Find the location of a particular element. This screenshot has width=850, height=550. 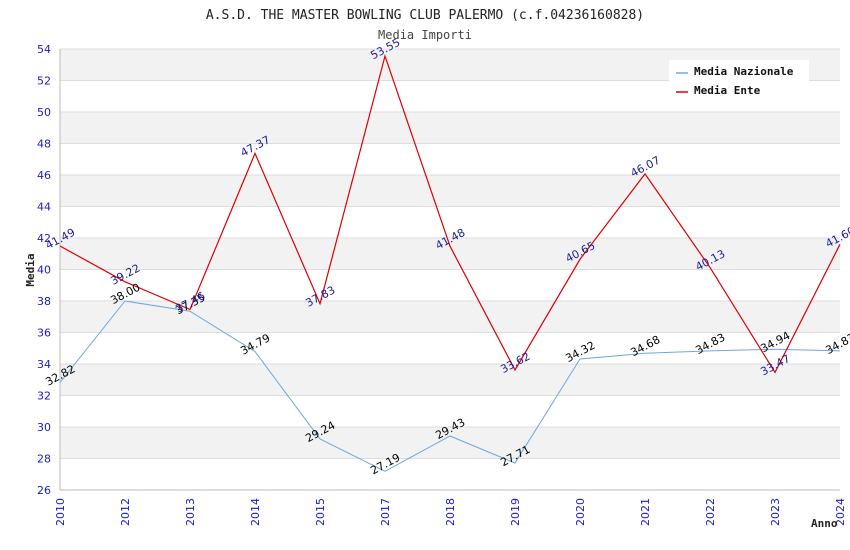

y-tick-labels: 26 28 30 32 34 36 38 40 42 44 46 48 50 52 54 is located at coordinates (44, 270).